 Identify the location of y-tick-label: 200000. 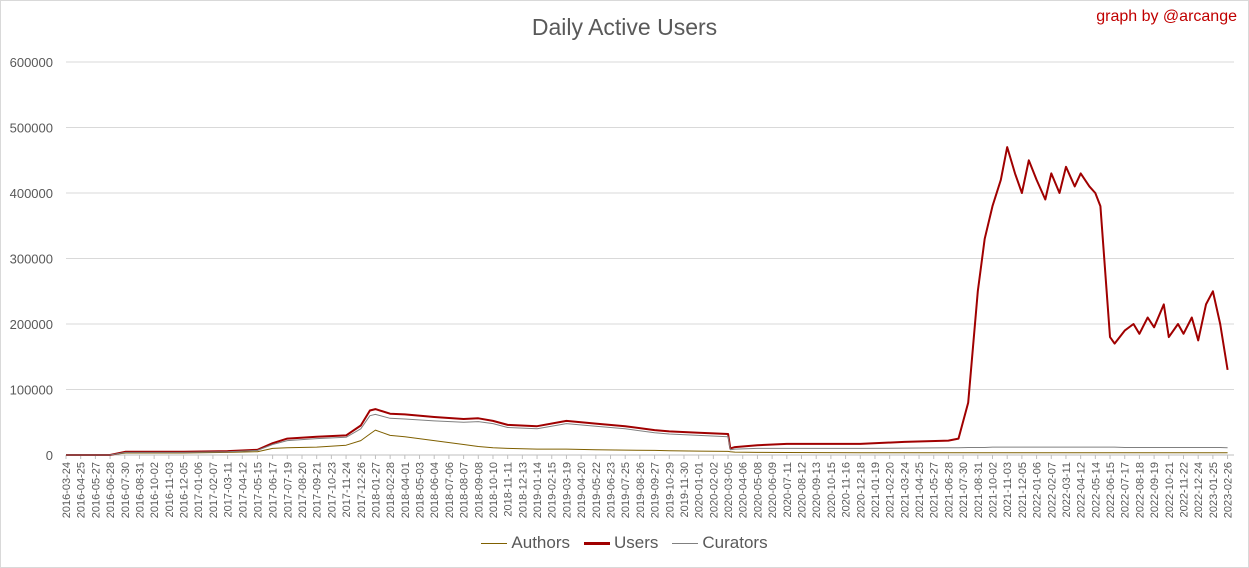
(31, 324).